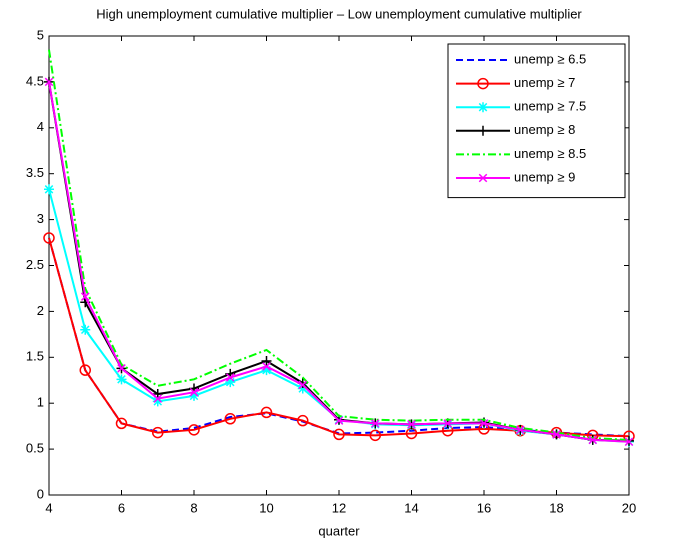 The height and width of the screenshot is (542, 676). I want to click on x-axis-label: quarter, so click(339, 530).